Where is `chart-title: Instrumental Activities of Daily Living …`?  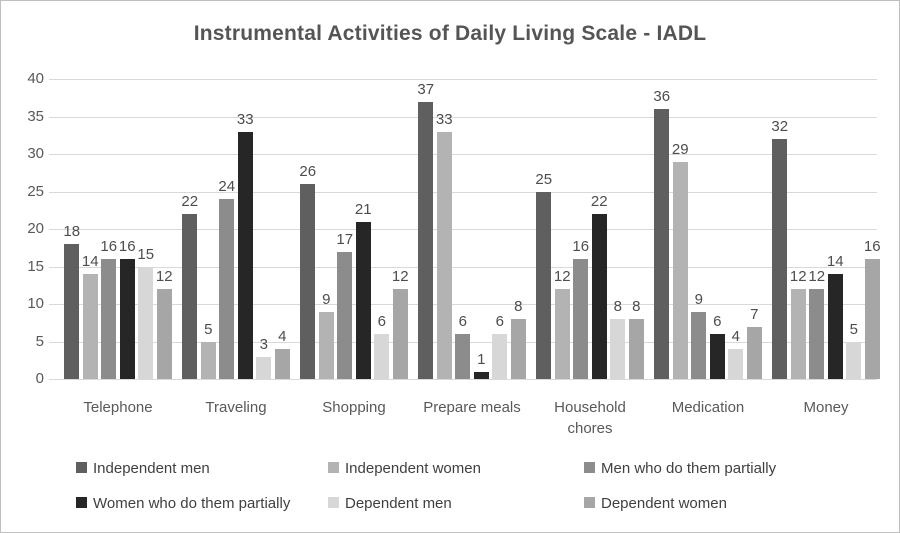
chart-title: Instrumental Activities of Daily Living … is located at coordinates (450, 33).